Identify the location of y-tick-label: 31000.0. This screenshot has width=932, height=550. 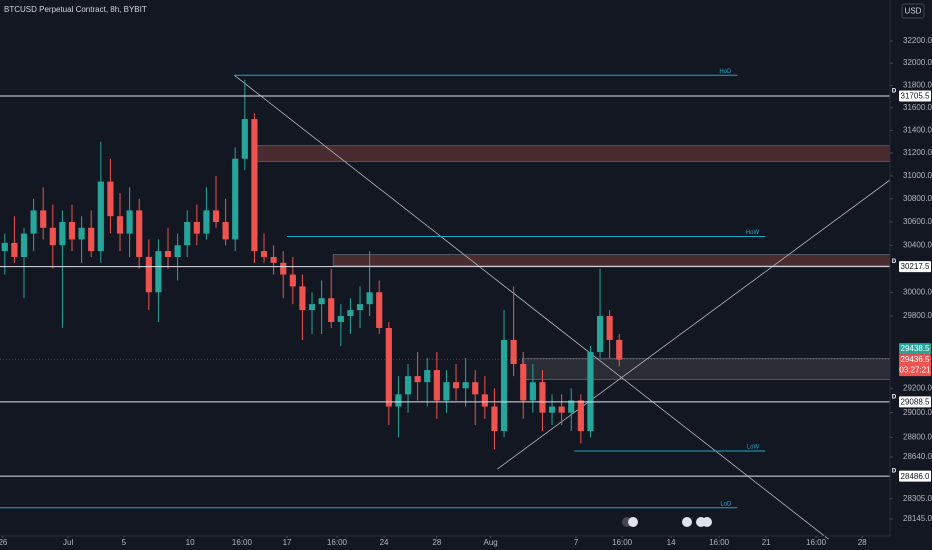
(917, 175).